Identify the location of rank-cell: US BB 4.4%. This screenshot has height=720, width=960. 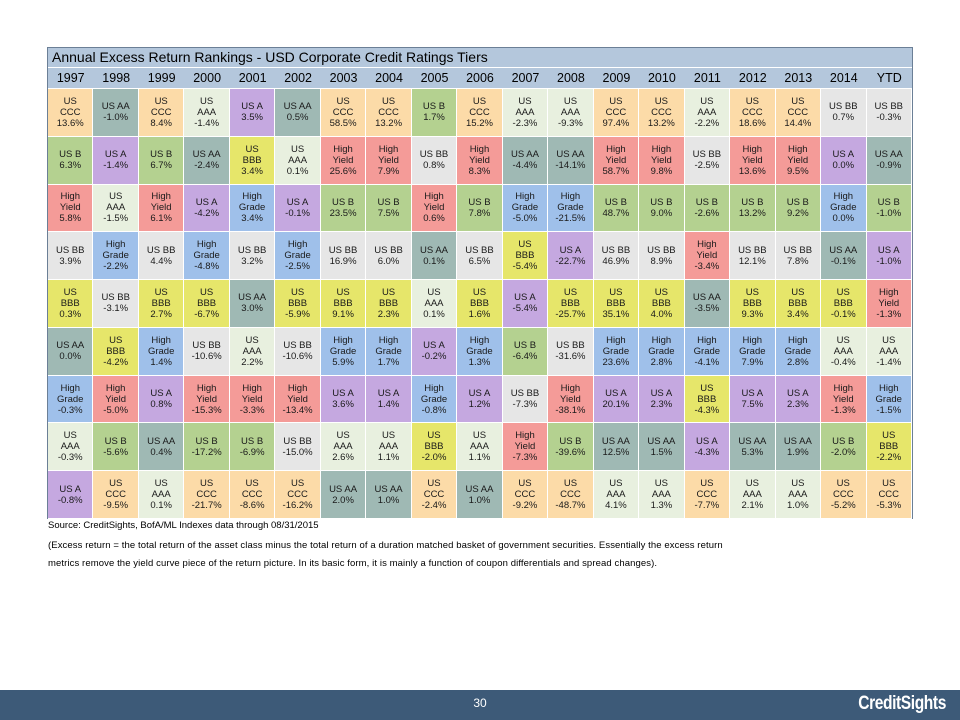
(161, 256).